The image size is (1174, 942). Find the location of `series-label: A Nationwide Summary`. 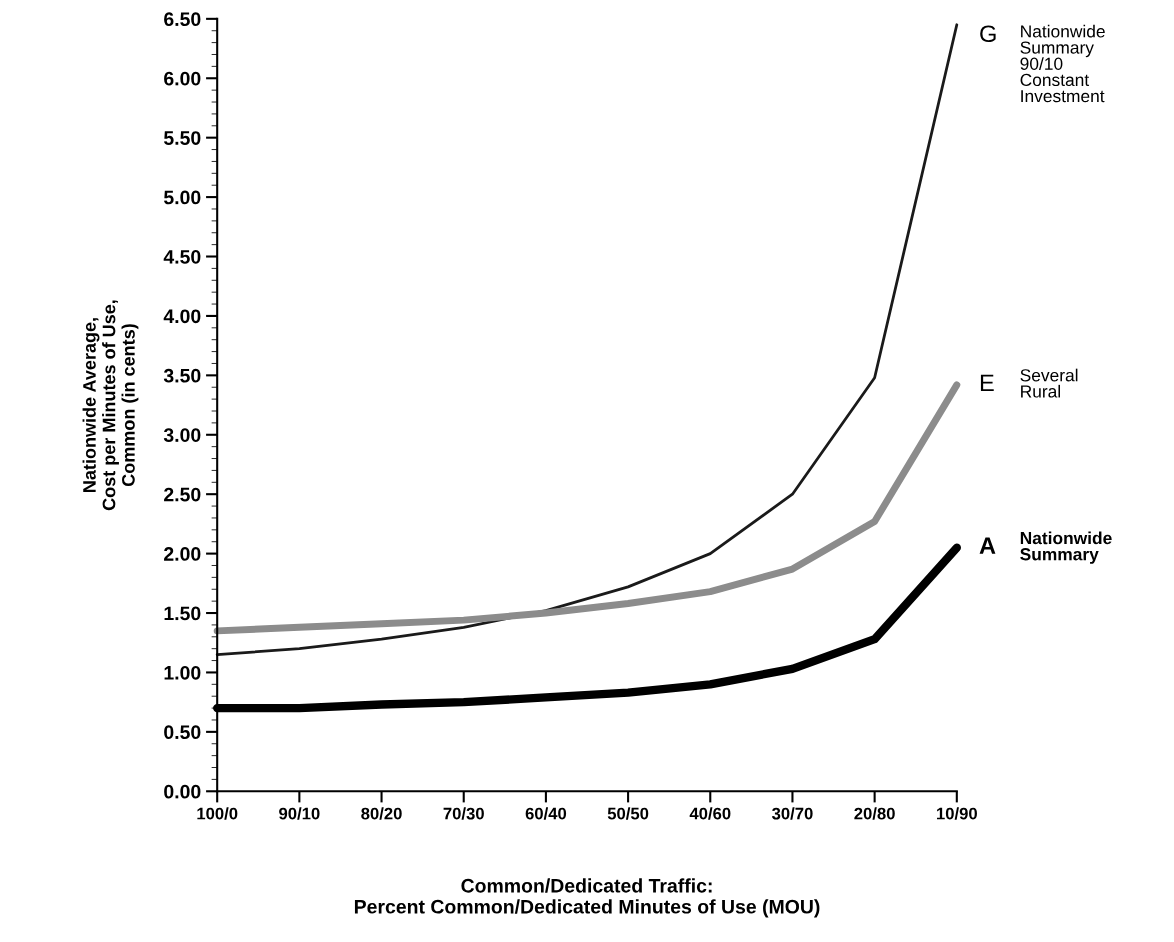

series-label: A Nationwide Summary is located at coordinates (1045, 547).